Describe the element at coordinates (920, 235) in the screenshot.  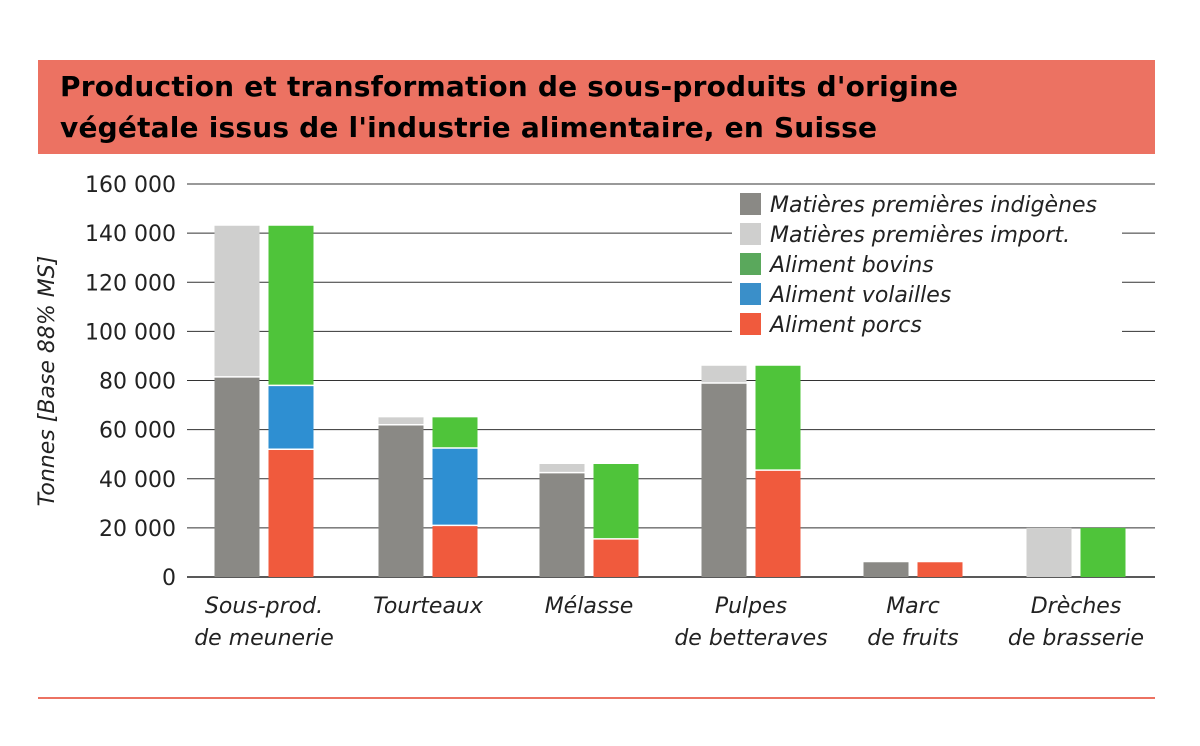
I see `legend-label: Matières premières import.` at that location.